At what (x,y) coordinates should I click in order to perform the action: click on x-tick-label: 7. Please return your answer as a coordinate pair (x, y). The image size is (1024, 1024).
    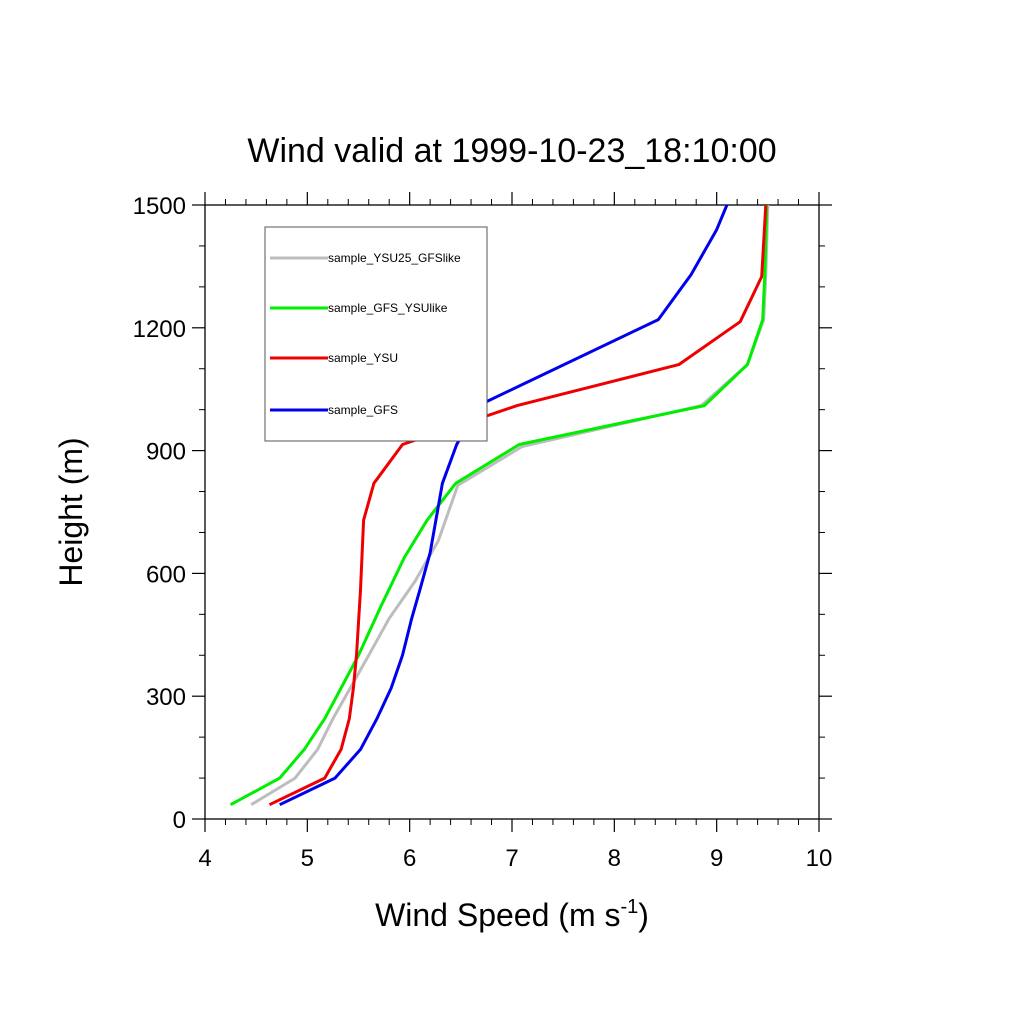
    Looking at the image, I should click on (511, 858).